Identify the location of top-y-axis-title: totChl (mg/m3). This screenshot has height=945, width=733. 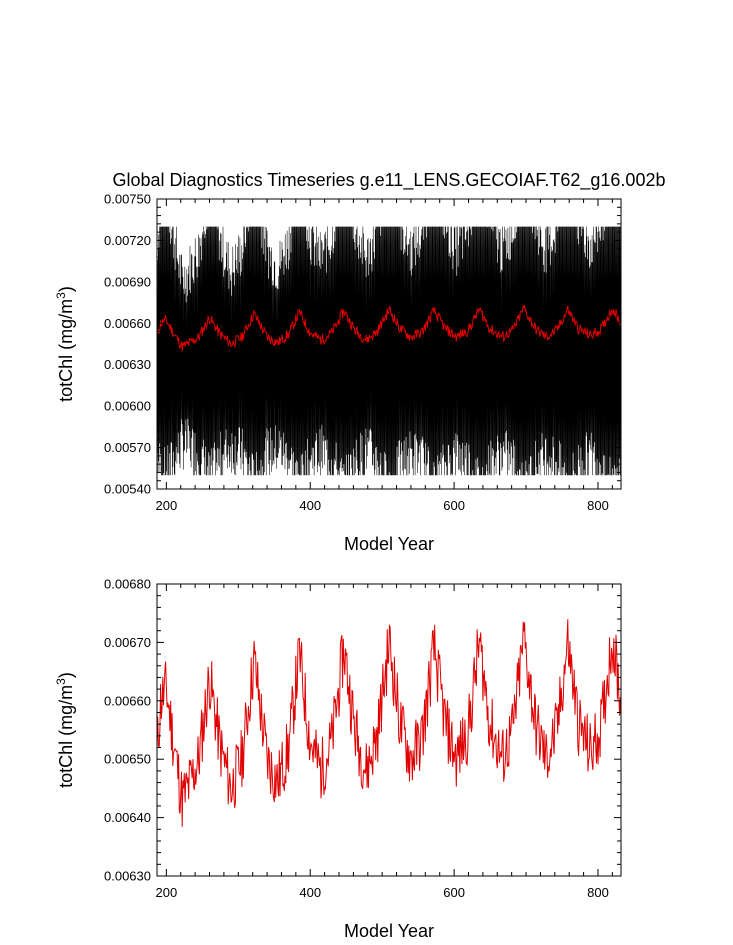
(65, 344).